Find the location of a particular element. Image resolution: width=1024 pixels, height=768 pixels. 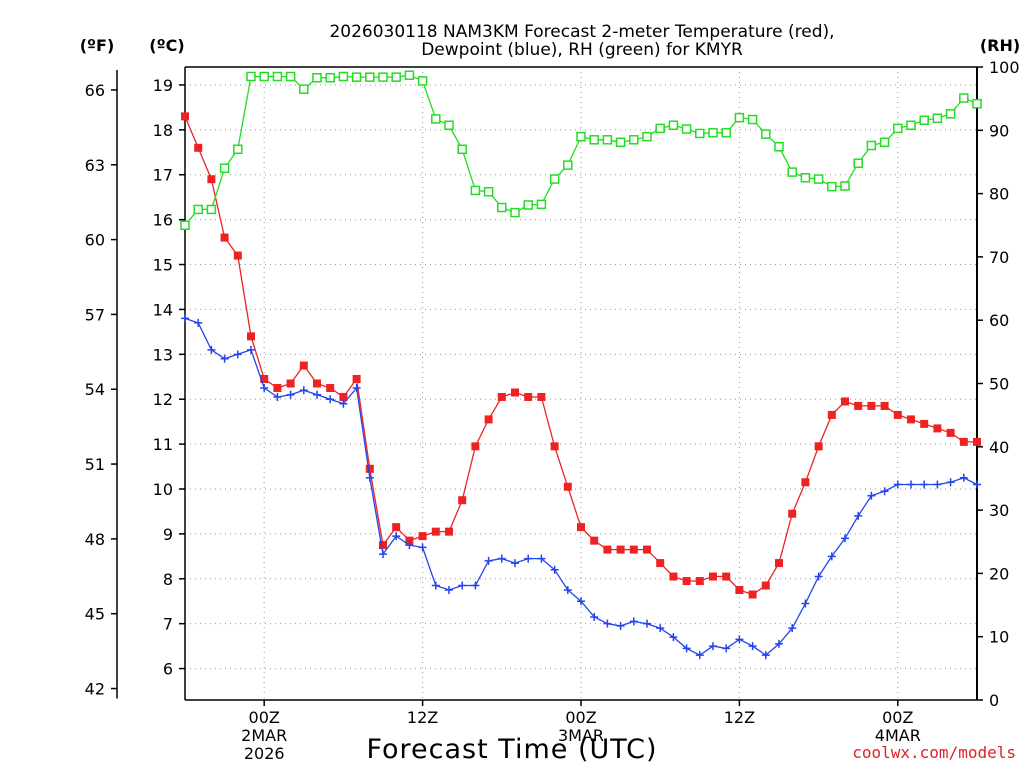

celsius-tick-label: 8 is located at coordinates (168, 579).